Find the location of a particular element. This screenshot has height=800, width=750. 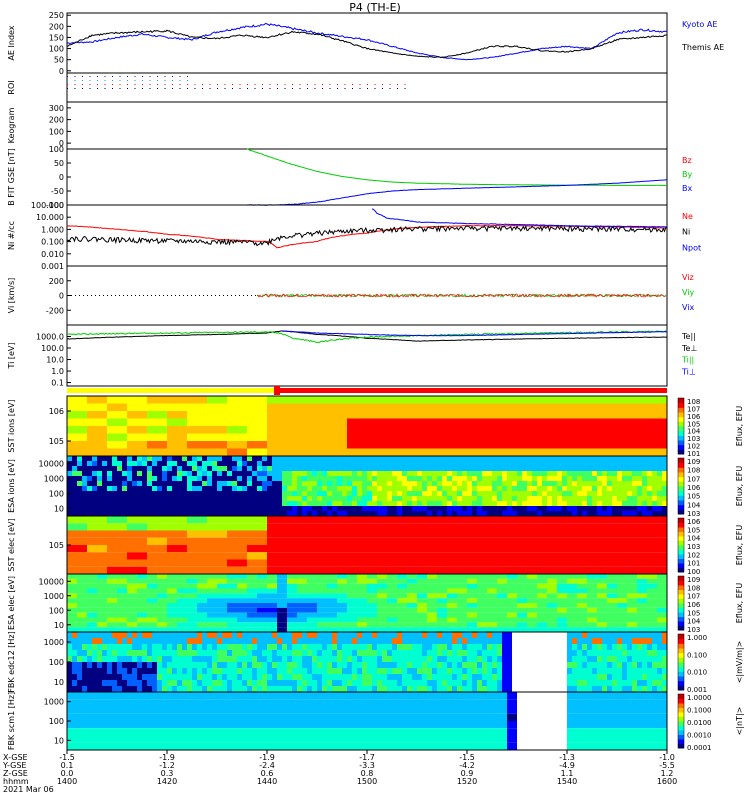

colorbar-tick: 105 is located at coordinates (693, 497).